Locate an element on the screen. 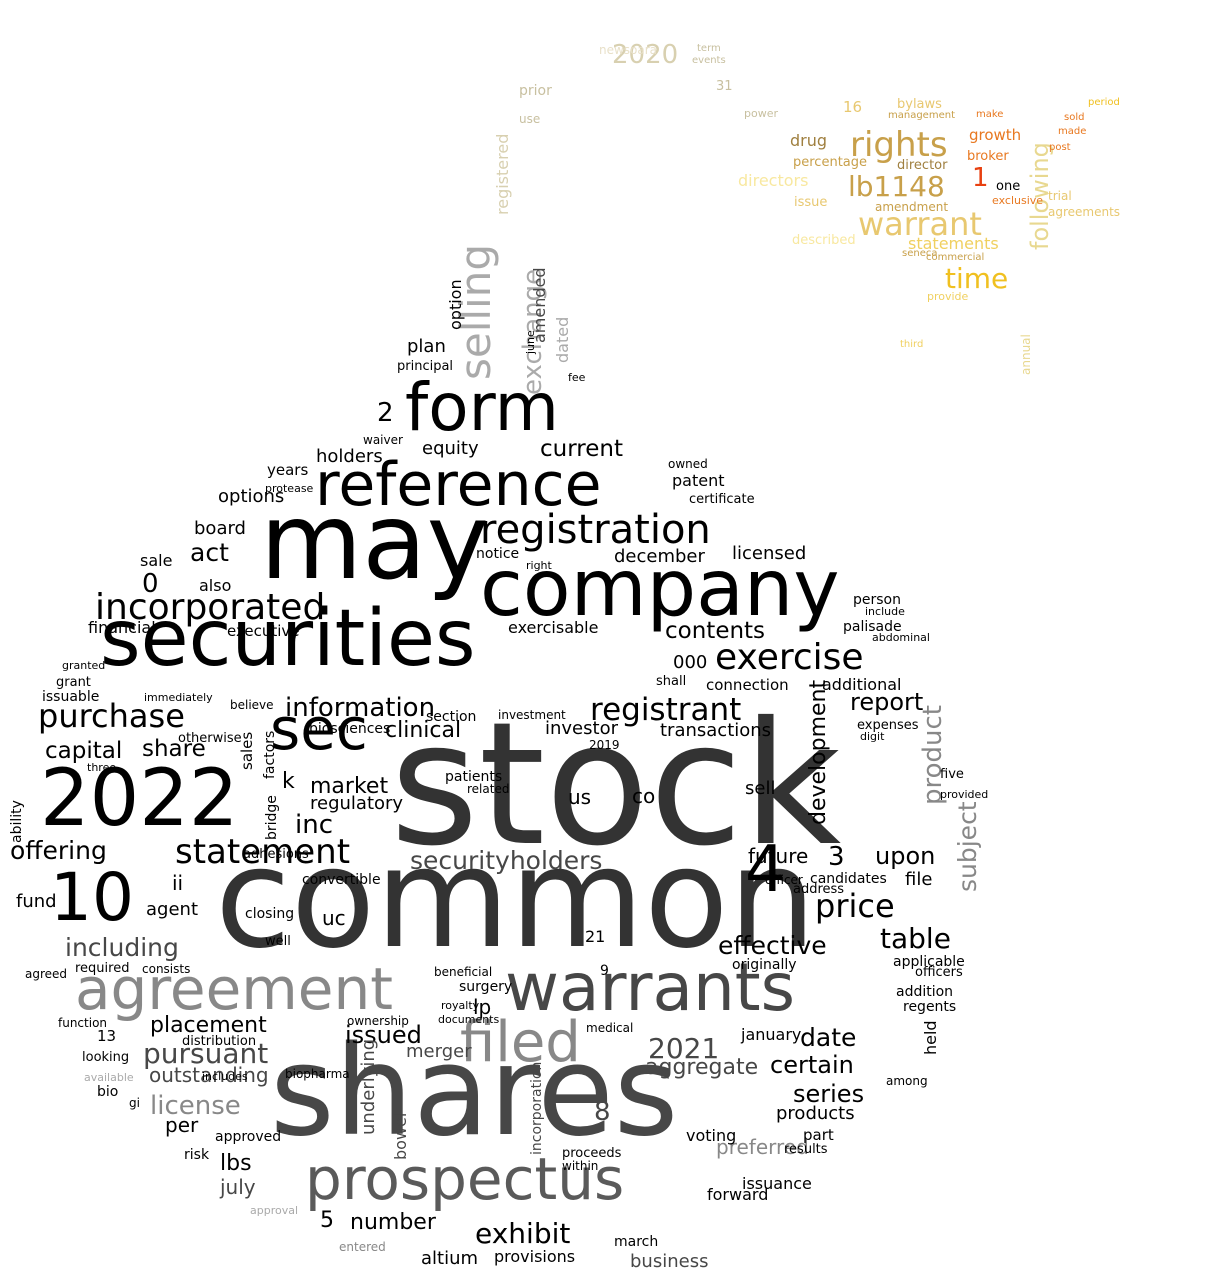 Image resolution: width=1218 pixels, height=1280 pixels. word-2: 2 is located at coordinates (385, 413).